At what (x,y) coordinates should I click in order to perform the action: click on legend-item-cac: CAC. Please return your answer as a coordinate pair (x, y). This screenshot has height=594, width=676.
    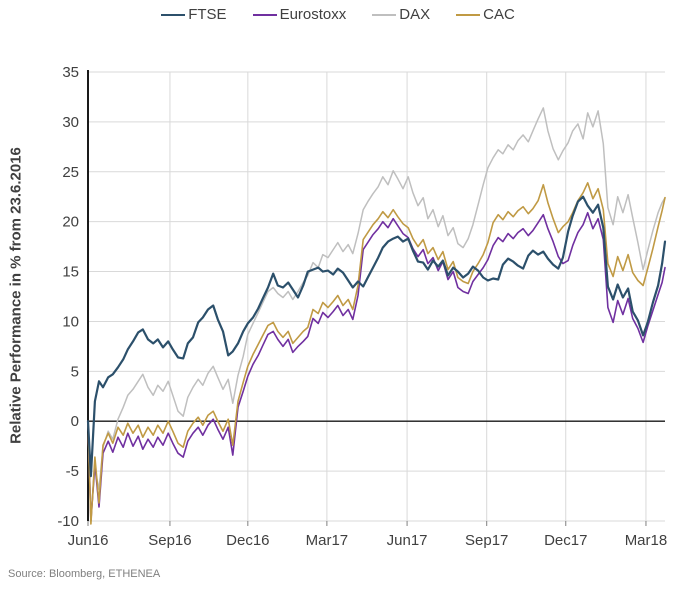
    Looking at the image, I should click on (485, 14).